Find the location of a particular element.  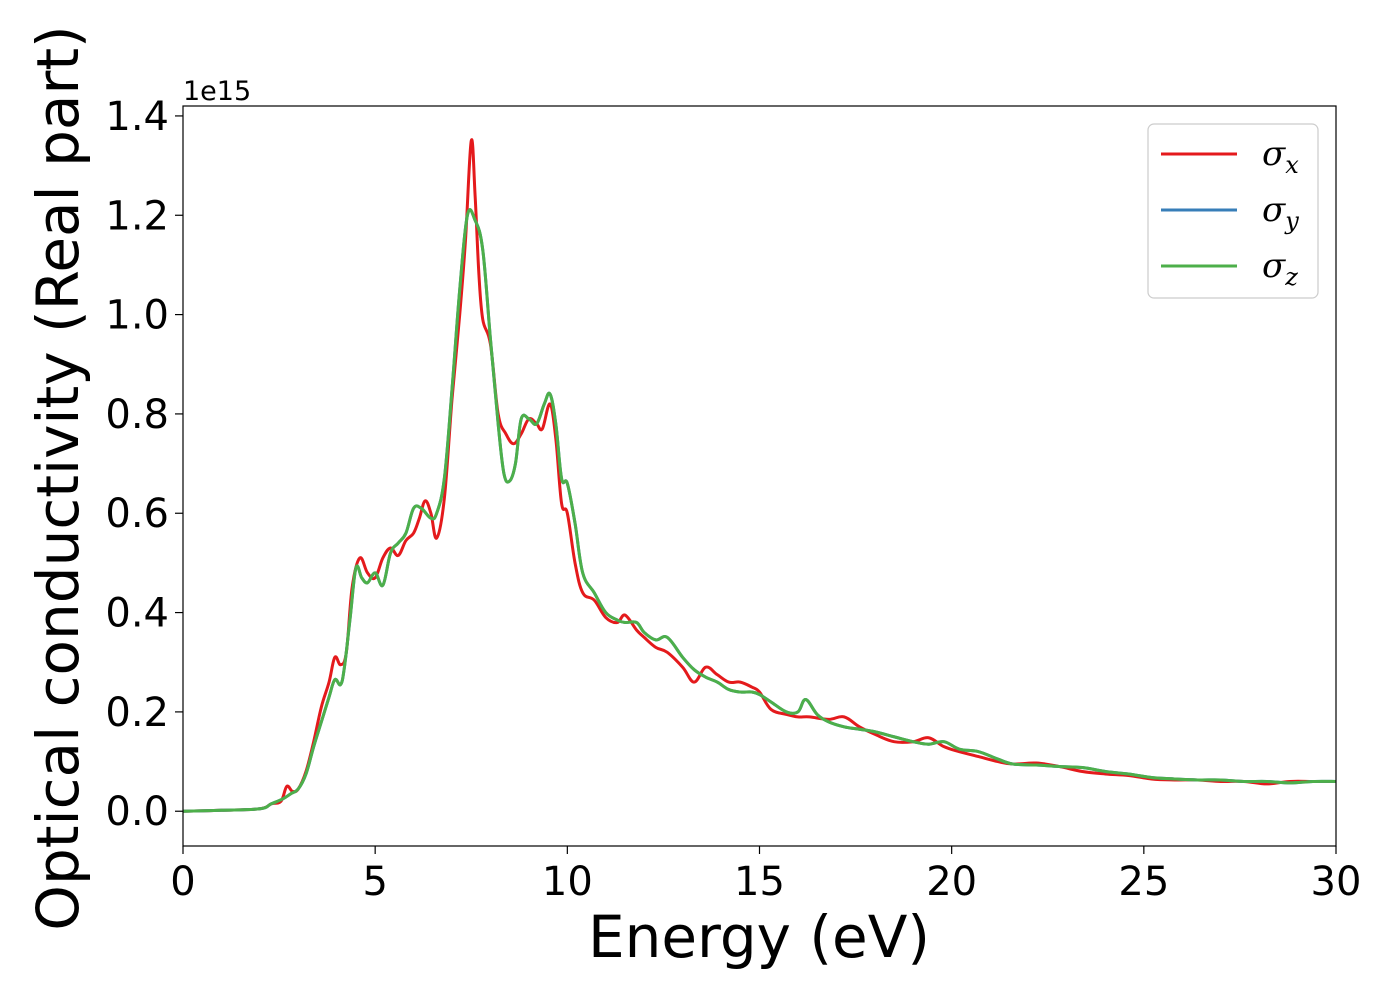

x-axis-label: Energy (eV) is located at coordinates (759, 937).